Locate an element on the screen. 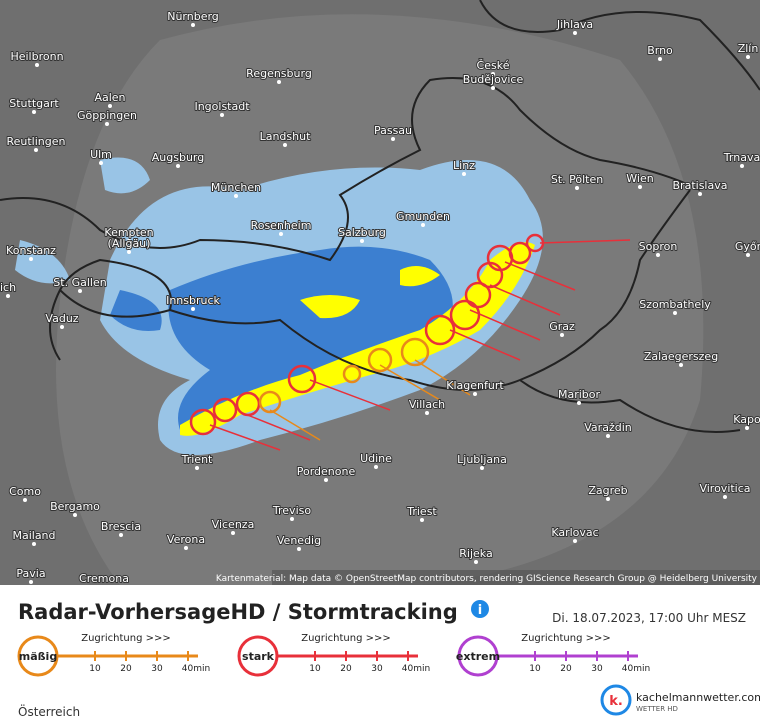 The height and width of the screenshot is (717, 760). city-label: Triest is located at coordinates (421, 511).